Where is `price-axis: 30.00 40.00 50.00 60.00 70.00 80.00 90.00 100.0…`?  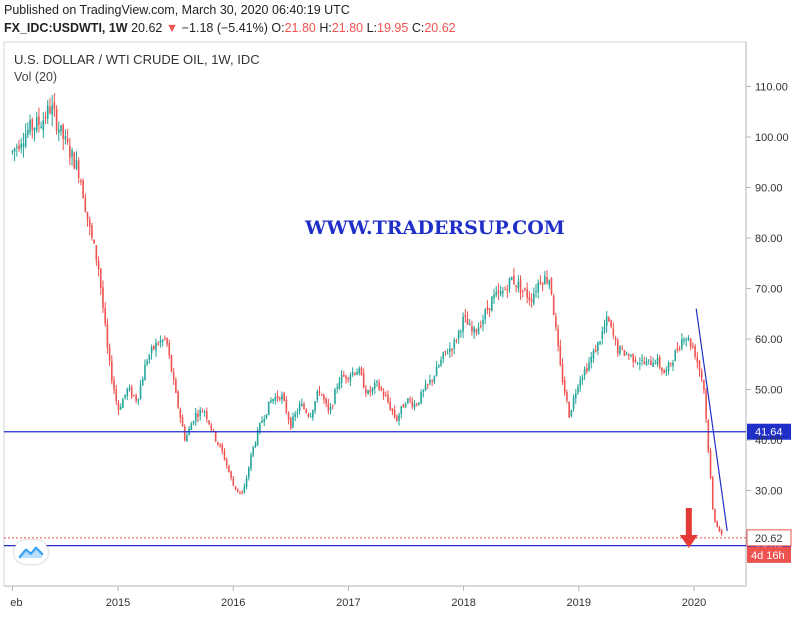 price-axis: 30.00 40.00 50.00 60.00 70.00 80.00 90.00 100.0… is located at coordinates (767, 290).